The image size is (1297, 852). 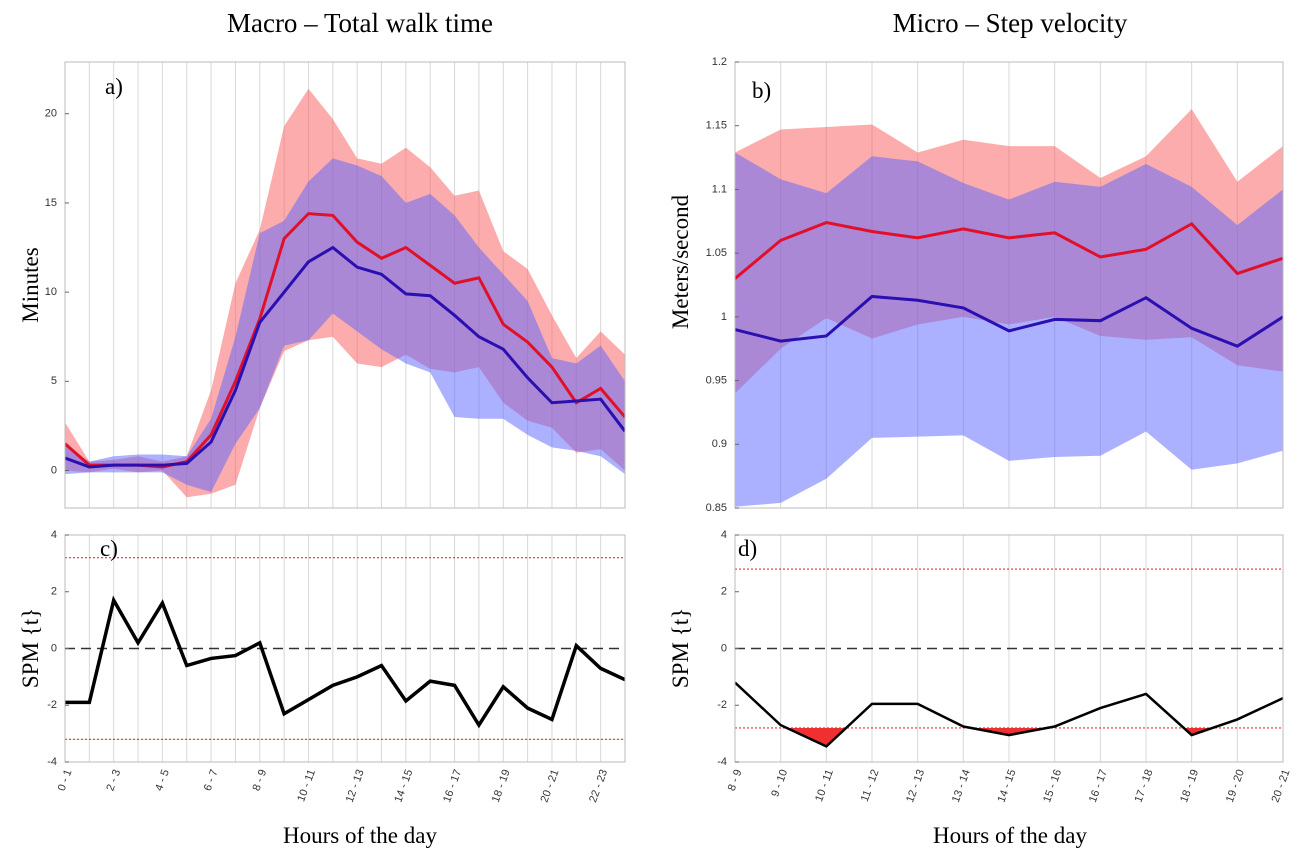 I want to click on panel-label: b), so click(x=761, y=90).